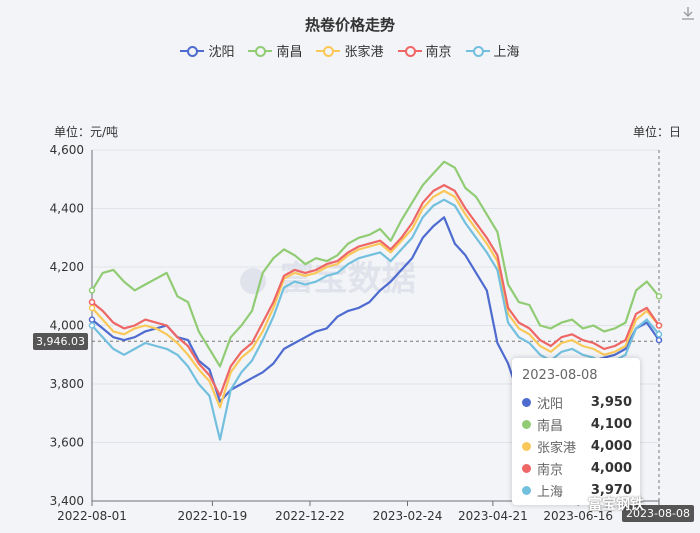 This screenshot has width=700, height=533. I want to click on tooltip-series-value: 3,950, so click(611, 402).